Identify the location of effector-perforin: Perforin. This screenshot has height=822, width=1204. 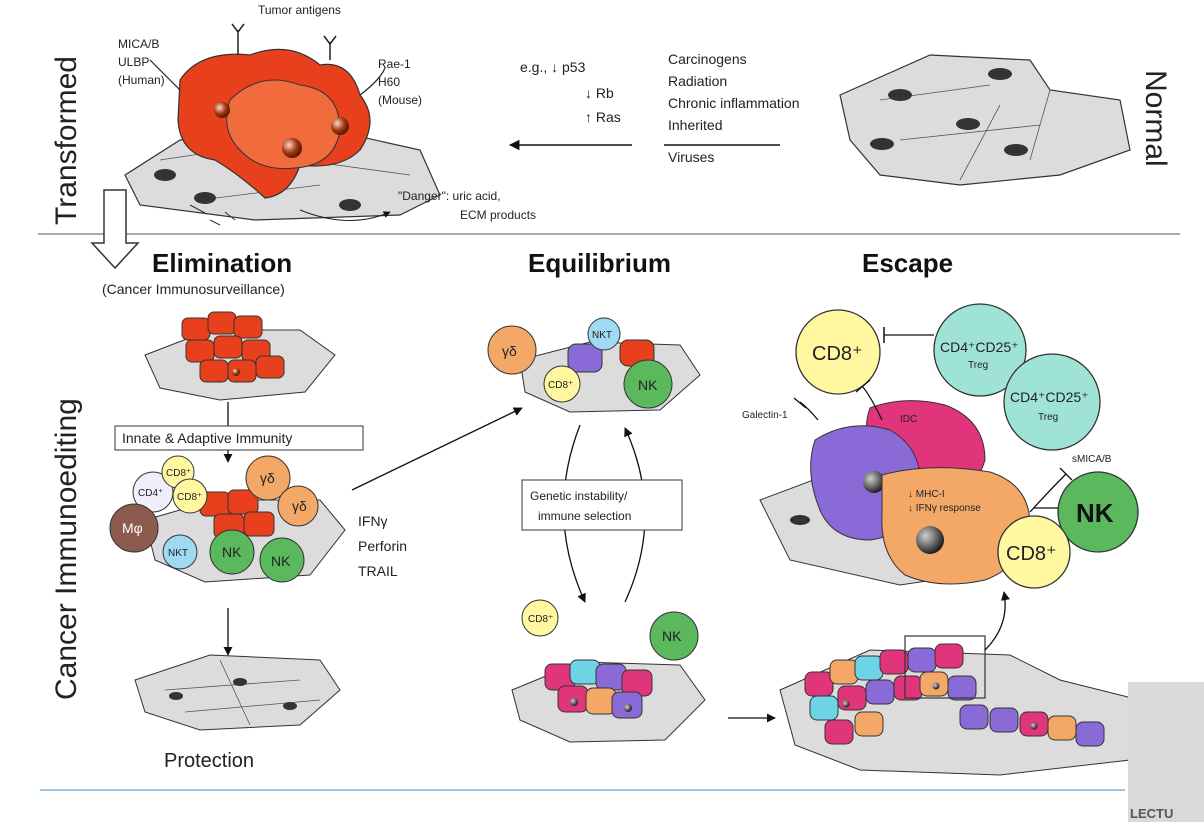
(382, 546).